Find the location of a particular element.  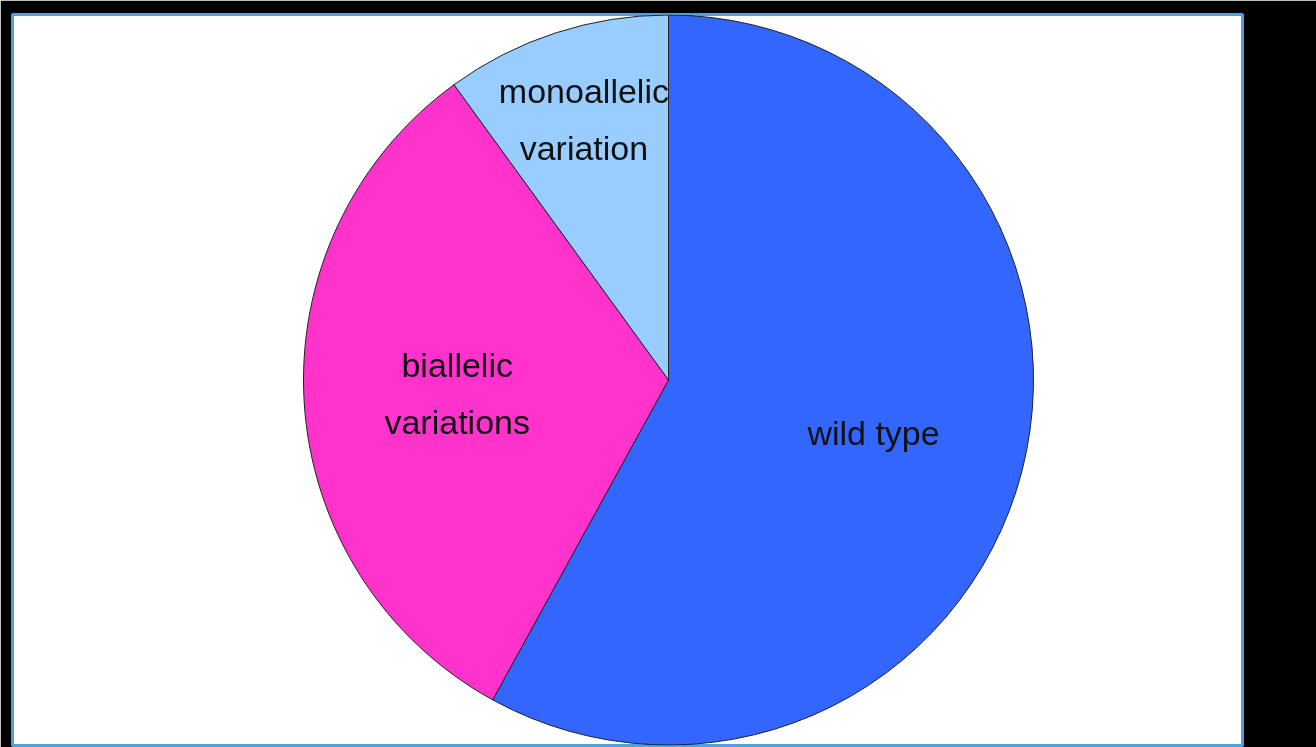

slice-label: biallelic variations is located at coordinates (457, 393).